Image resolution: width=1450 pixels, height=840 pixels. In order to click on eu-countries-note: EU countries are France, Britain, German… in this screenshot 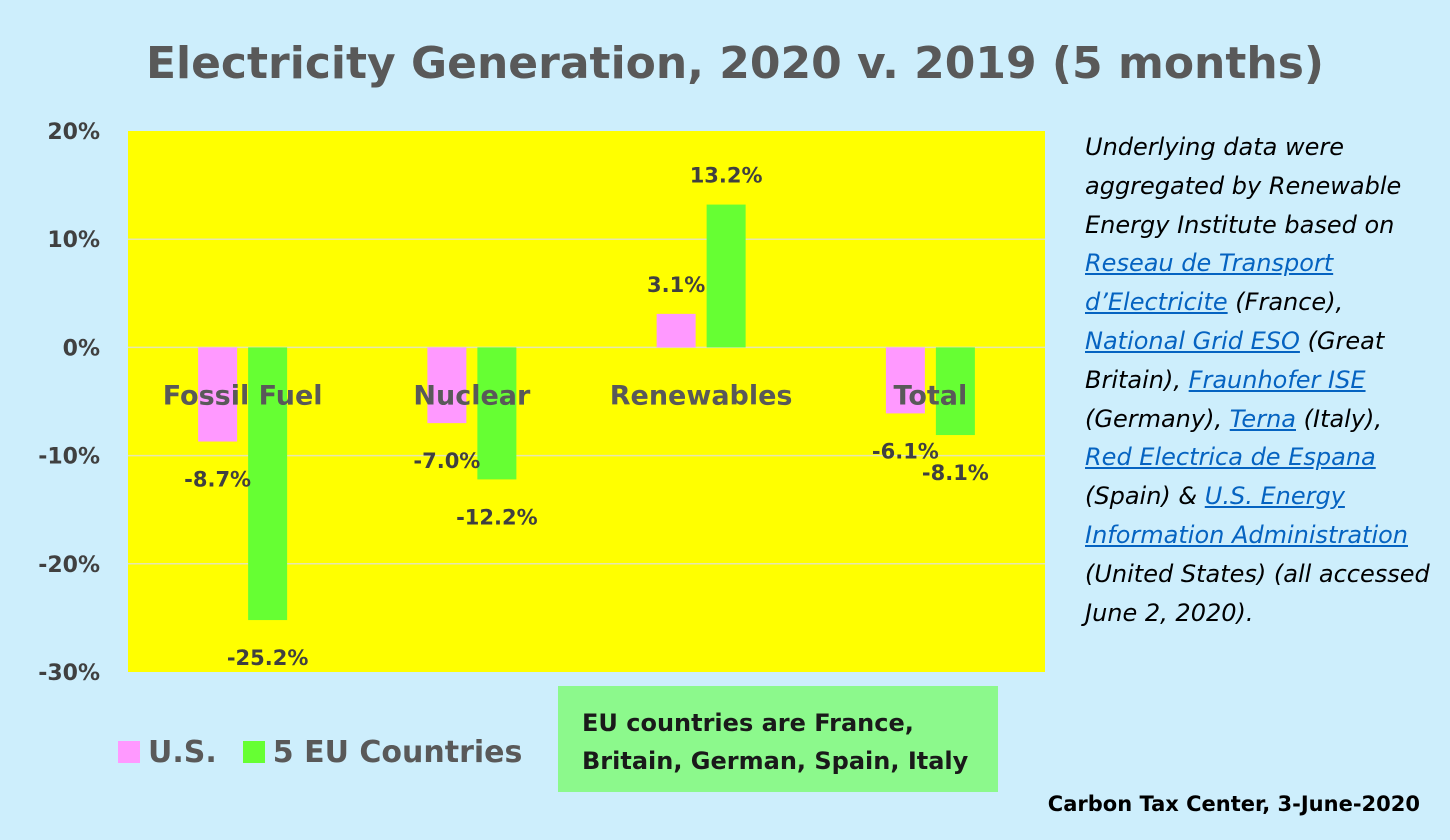, I will do `click(778, 739)`.